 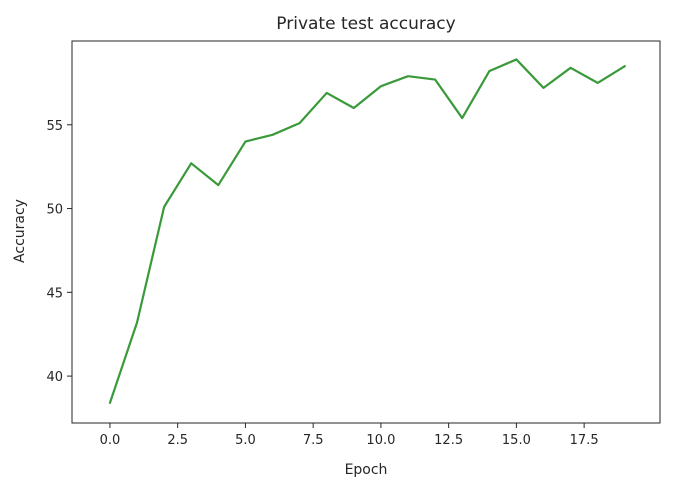 What do you see at coordinates (584, 440) in the screenshot?
I see `x-tick-label: 17.5` at bounding box center [584, 440].